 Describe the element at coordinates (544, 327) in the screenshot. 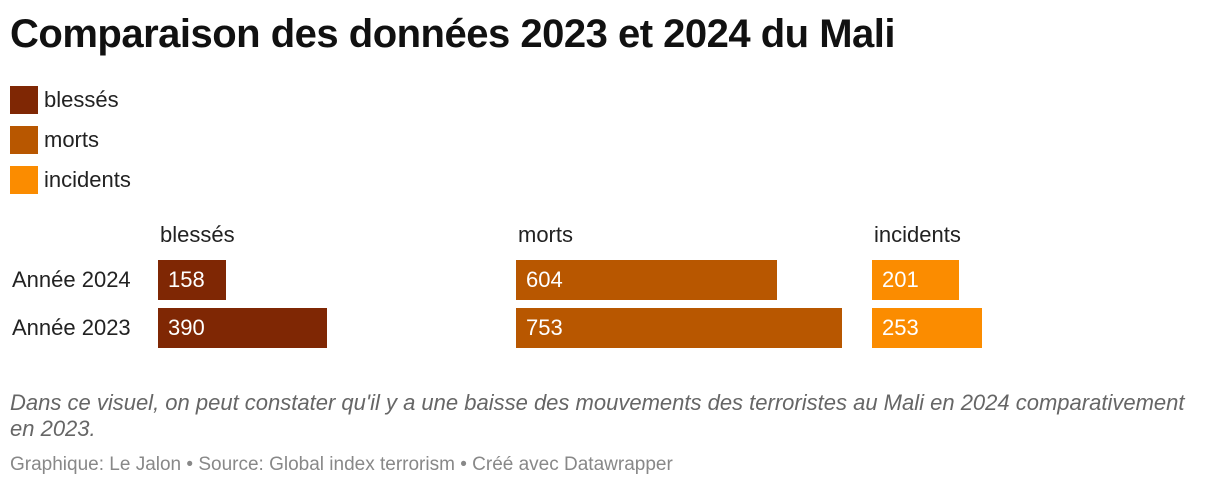

I see `bar-value-label: 753` at that location.